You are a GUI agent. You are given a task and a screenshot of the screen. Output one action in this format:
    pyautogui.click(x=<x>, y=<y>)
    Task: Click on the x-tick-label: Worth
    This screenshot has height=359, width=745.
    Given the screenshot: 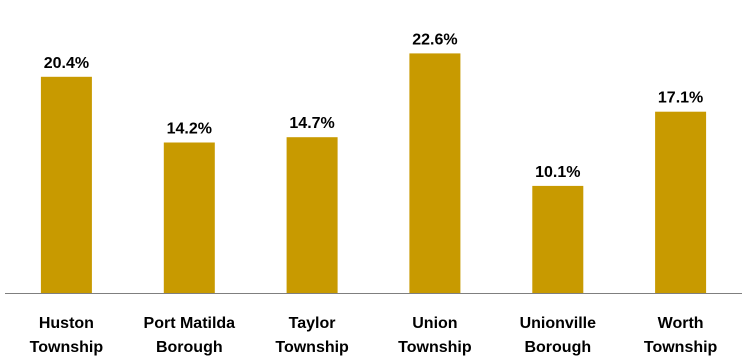 What is the action you would take?
    pyautogui.click(x=681, y=323)
    